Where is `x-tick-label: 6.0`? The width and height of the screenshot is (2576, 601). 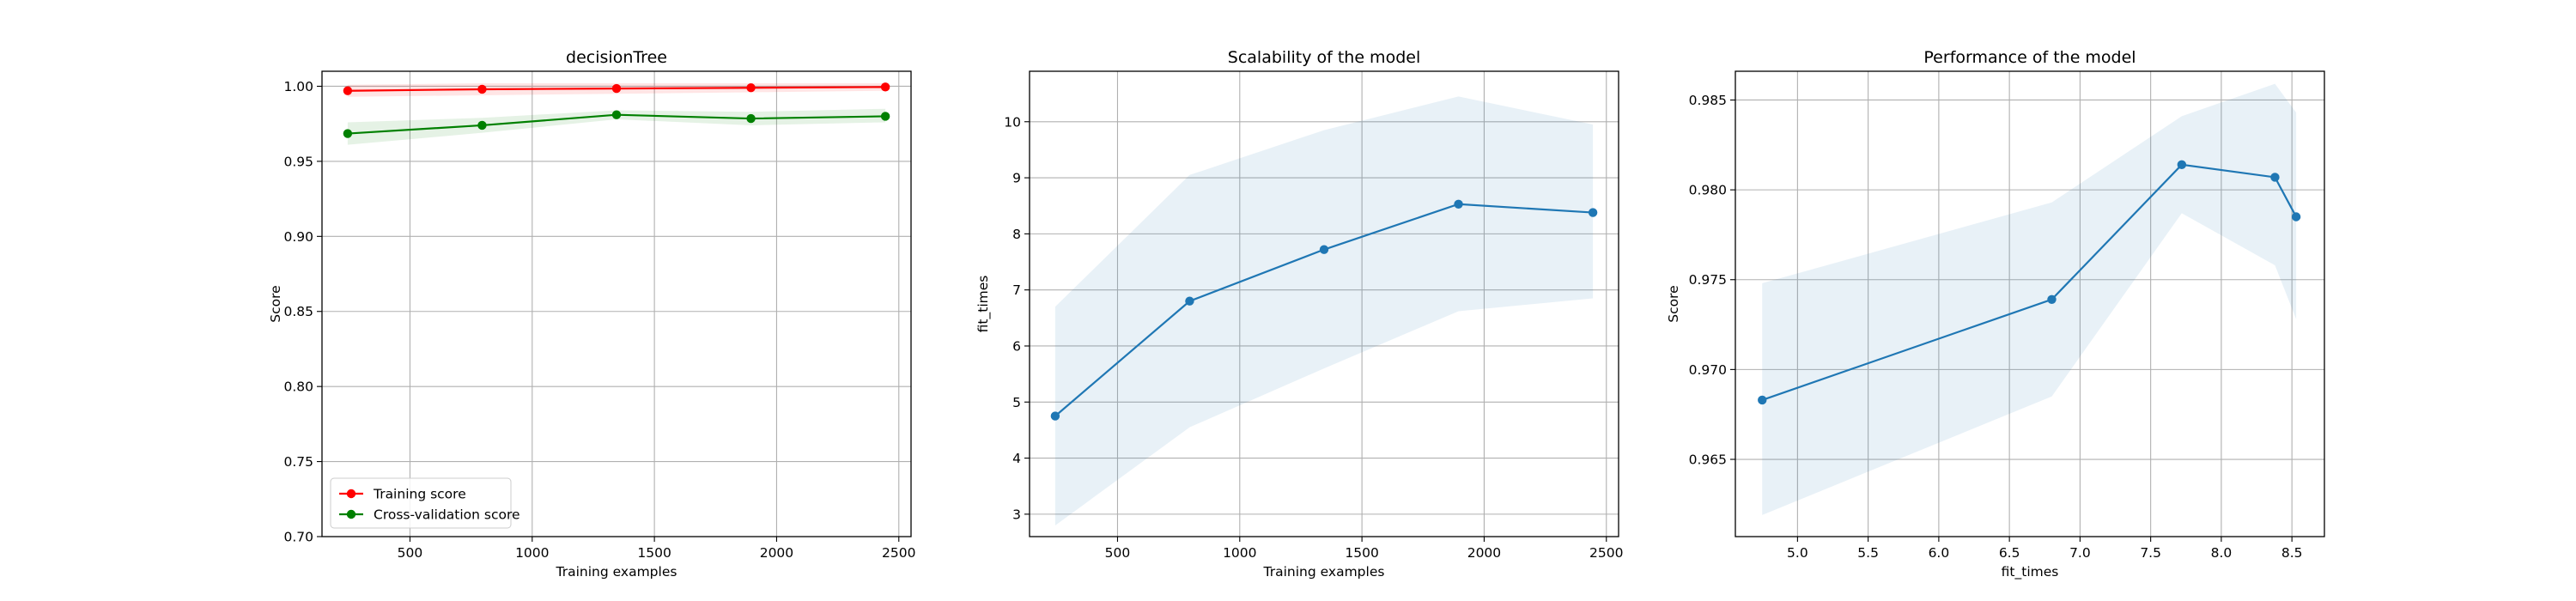
x-tick-label: 6.0 is located at coordinates (1939, 553).